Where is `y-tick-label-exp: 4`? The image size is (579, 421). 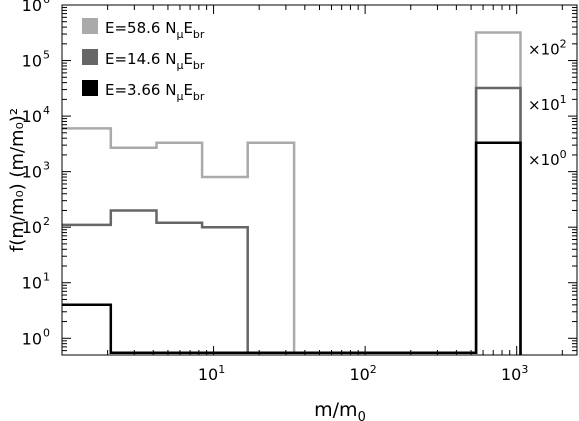
y-tick-label-exp: 4 is located at coordinates (46, 110).